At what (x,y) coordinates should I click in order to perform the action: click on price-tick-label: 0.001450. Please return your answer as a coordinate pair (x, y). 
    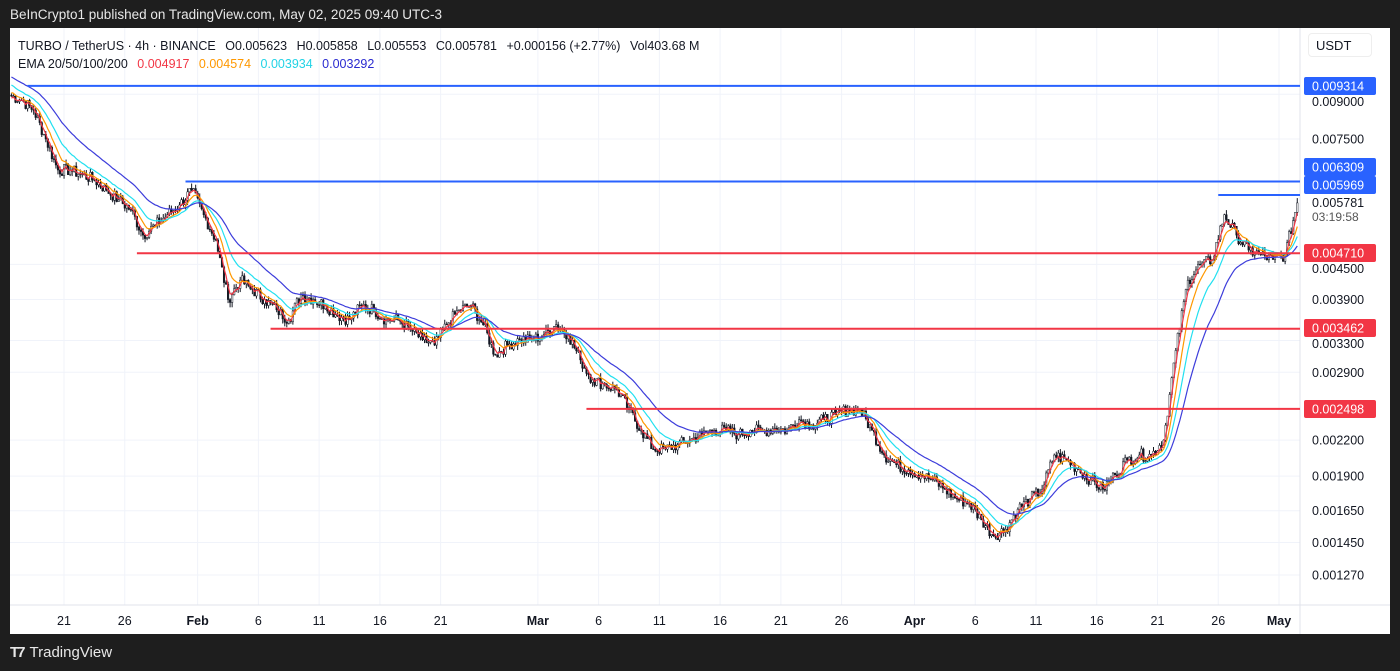
    Looking at the image, I should click on (1338, 543).